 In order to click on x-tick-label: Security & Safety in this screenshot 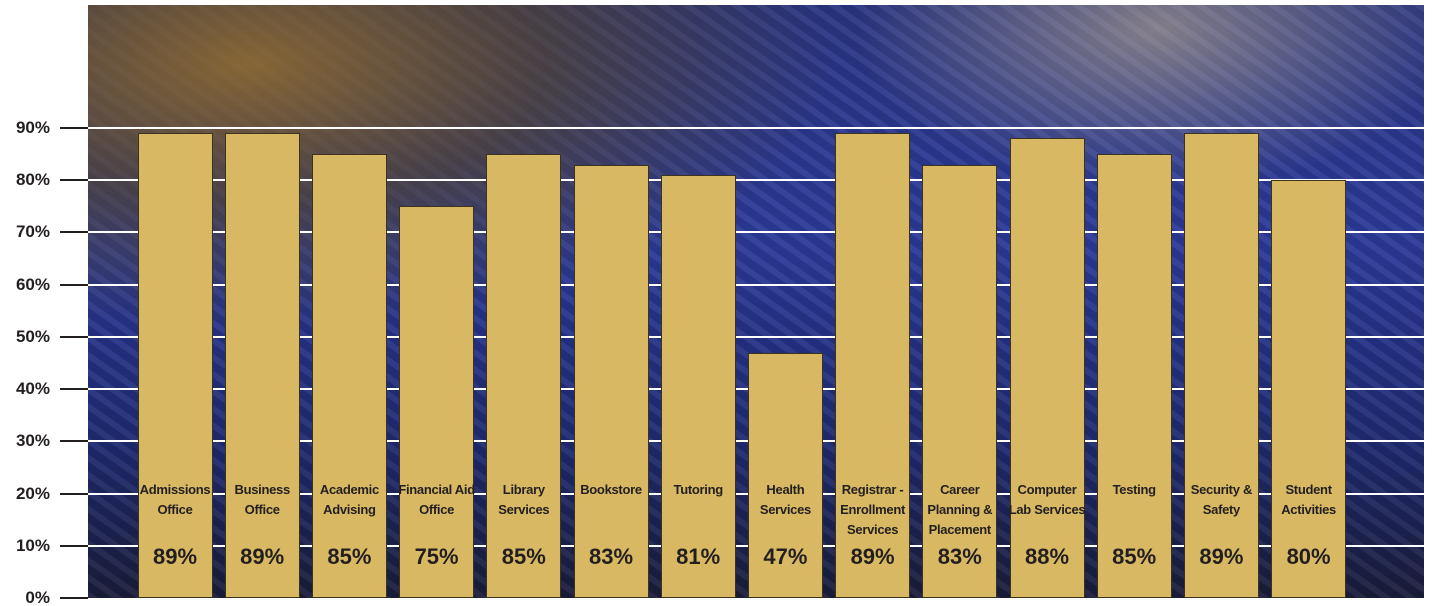, I will do `click(1221, 499)`.